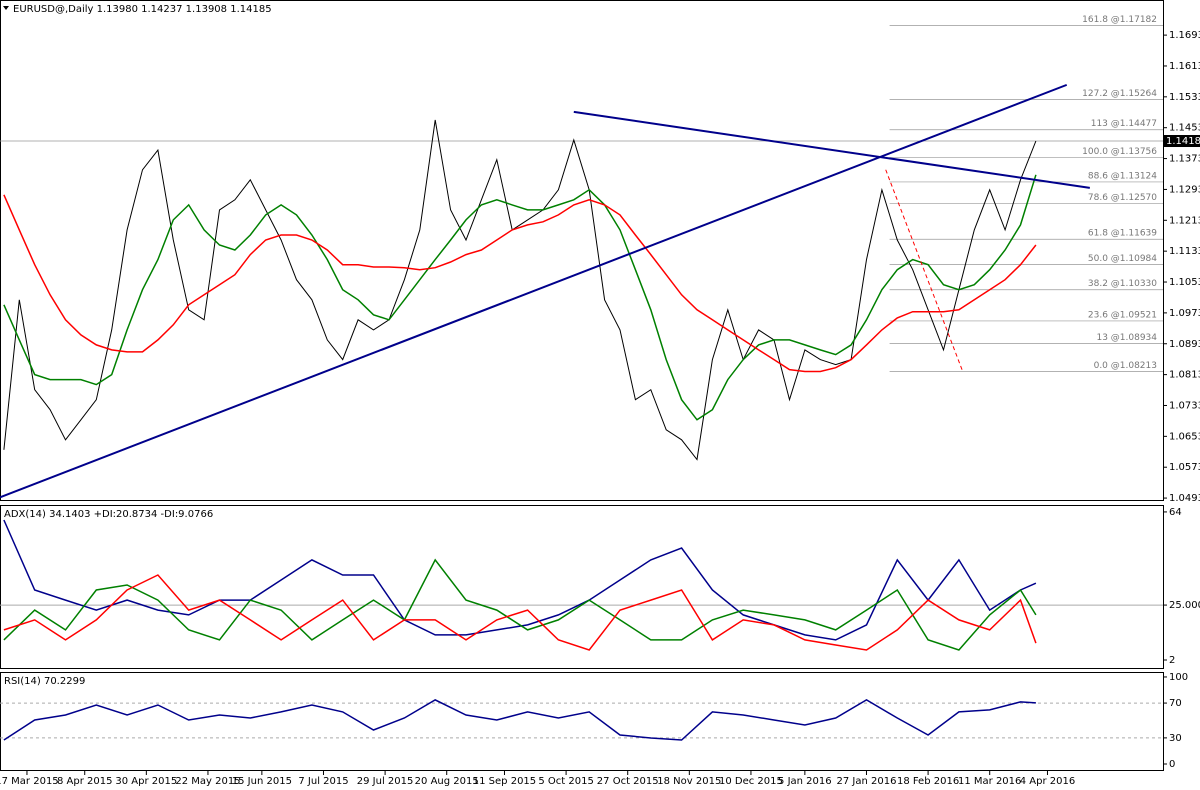 Image resolution: width=1200 pixels, height=790 pixels. I want to click on x-tick-label: 4 Apr 2016, so click(1047, 781).